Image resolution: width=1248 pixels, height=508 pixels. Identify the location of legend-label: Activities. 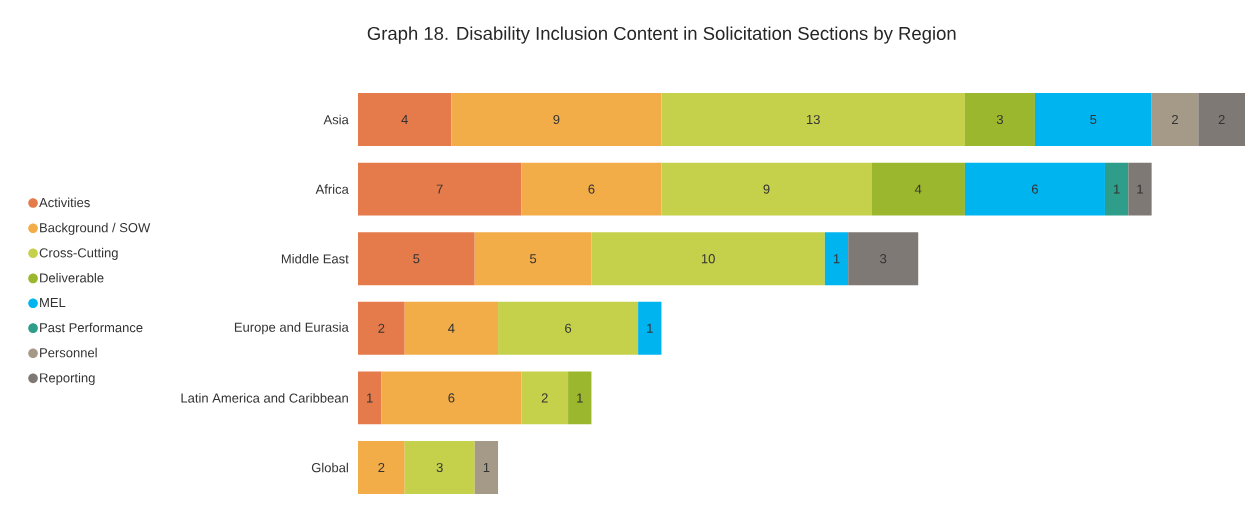
(64, 202).